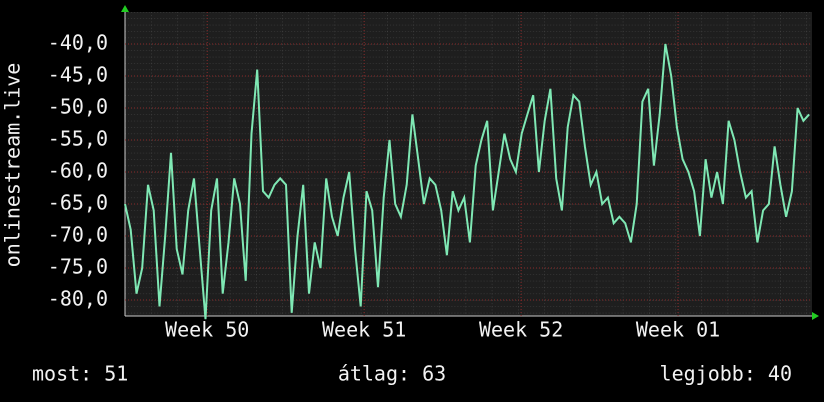 This screenshot has width=824, height=402. Describe the element at coordinates (78, 43) in the screenshot. I see `y-tick-label: -40,0` at that location.